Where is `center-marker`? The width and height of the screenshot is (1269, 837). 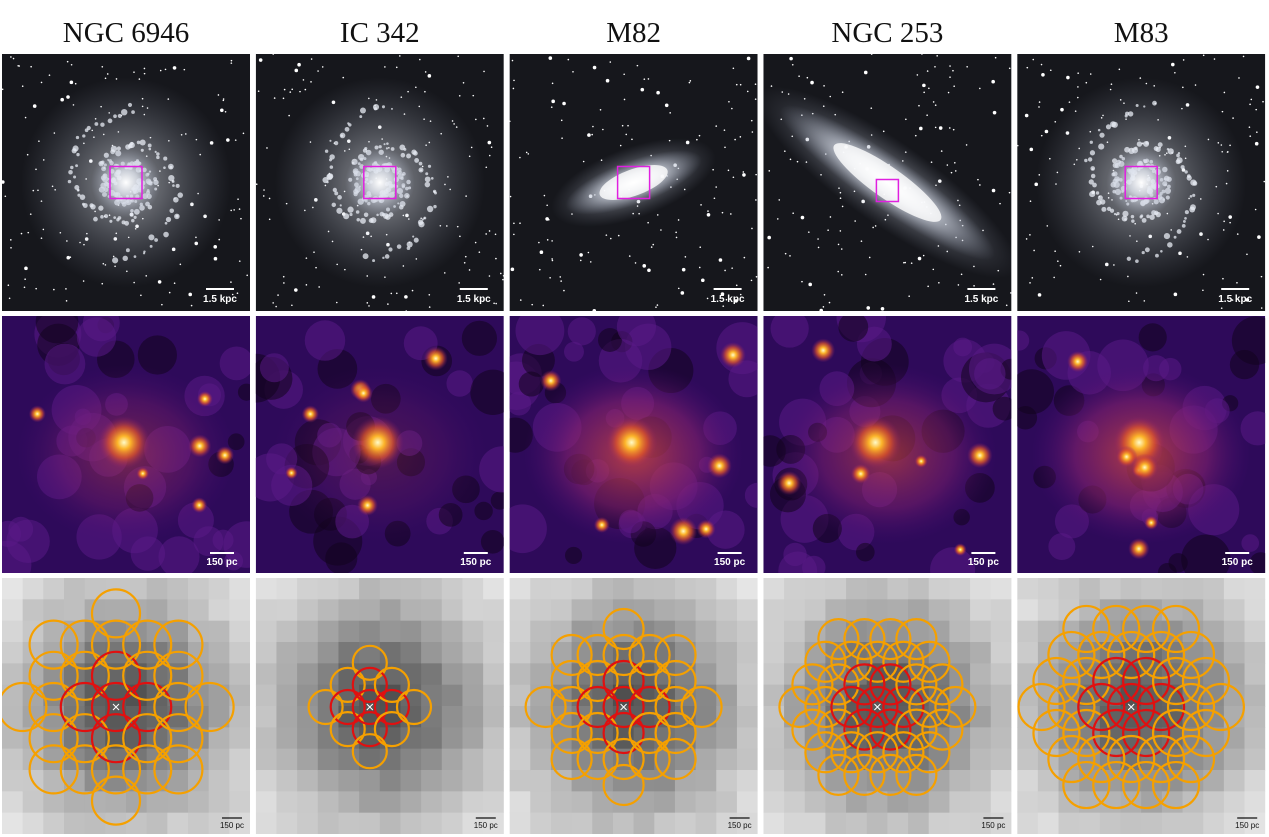
center-marker is located at coordinates (877, 707).